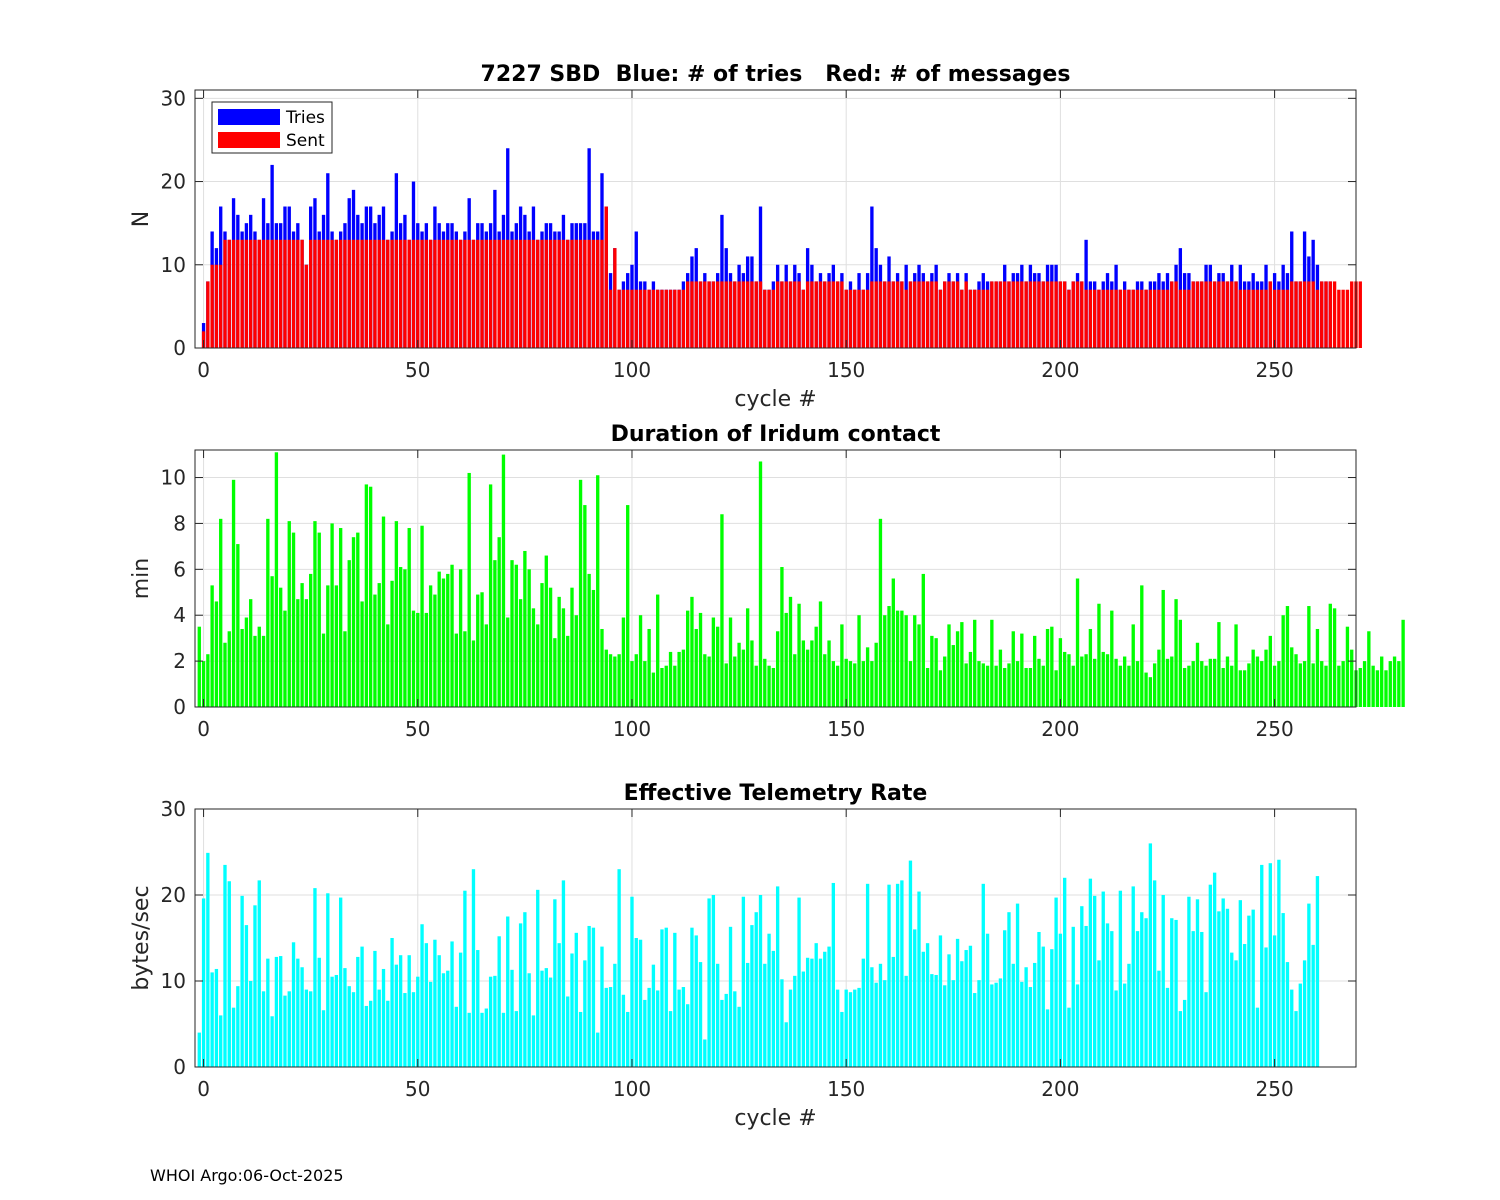 This screenshot has width=1500, height=1200. What do you see at coordinates (272, 127) in the screenshot?
I see `legend: Tries Sent` at bounding box center [272, 127].